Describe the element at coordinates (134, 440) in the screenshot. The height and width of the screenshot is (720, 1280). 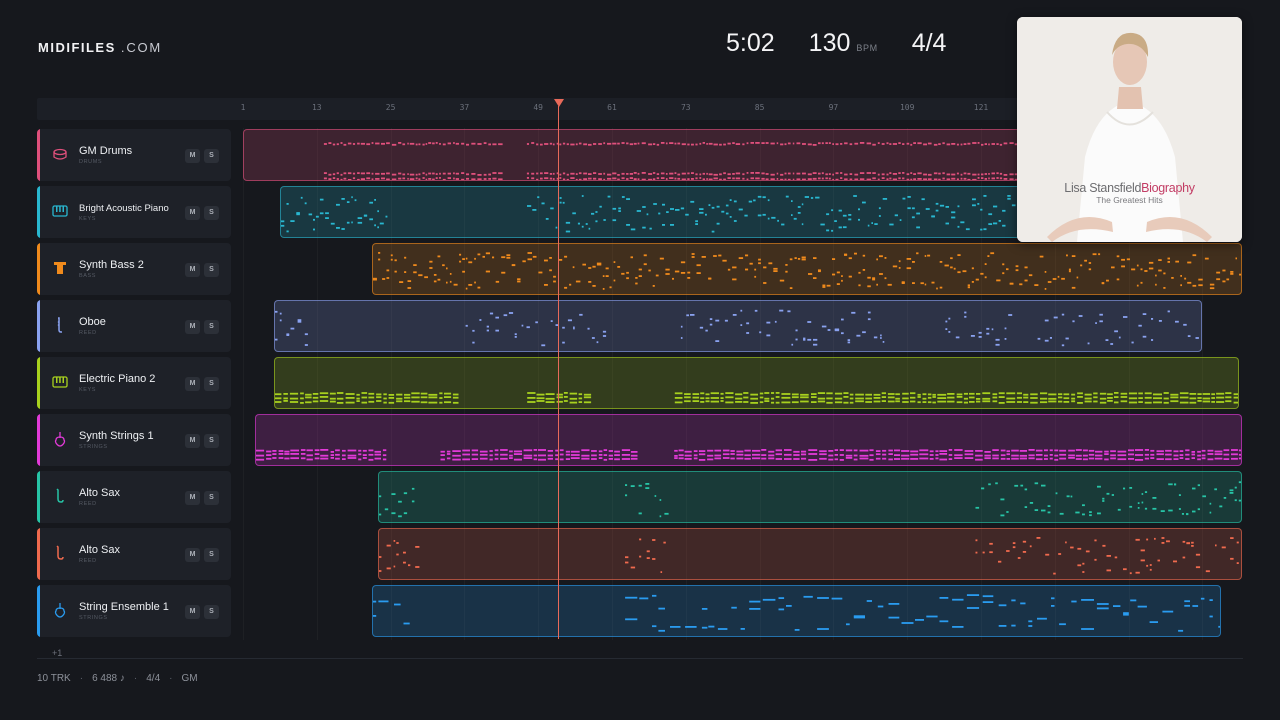
I see `track-header: Synth Strings 1 STRINGS M S` at that location.